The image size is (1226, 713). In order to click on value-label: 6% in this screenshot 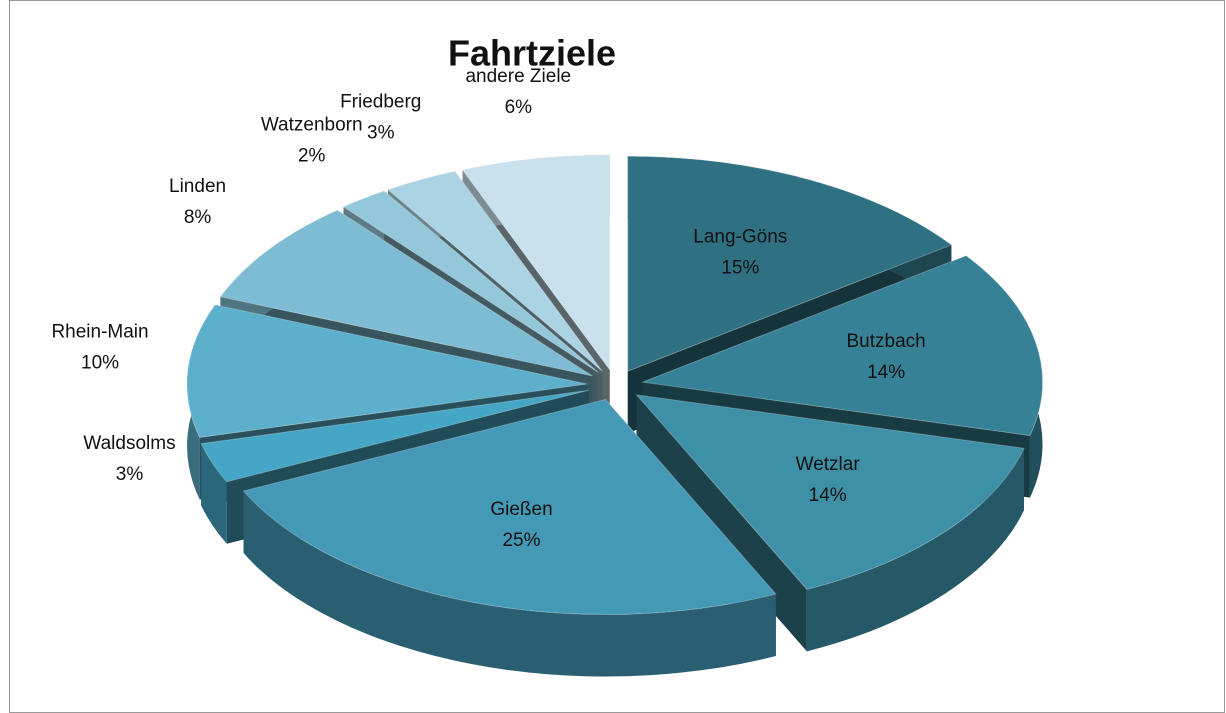, I will do `click(519, 107)`.